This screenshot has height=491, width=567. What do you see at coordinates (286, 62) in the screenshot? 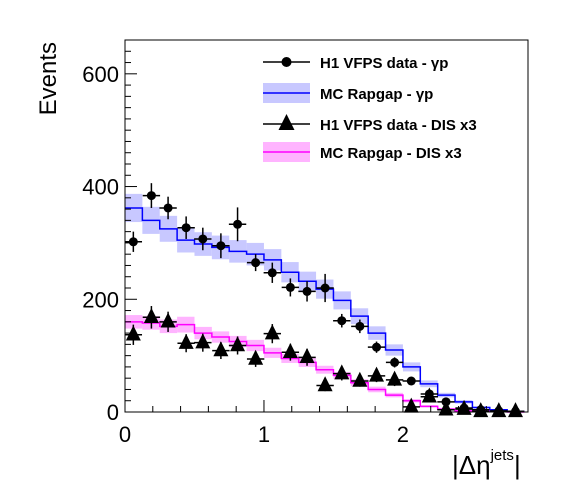
I see `legend-marker-circle` at bounding box center [286, 62].